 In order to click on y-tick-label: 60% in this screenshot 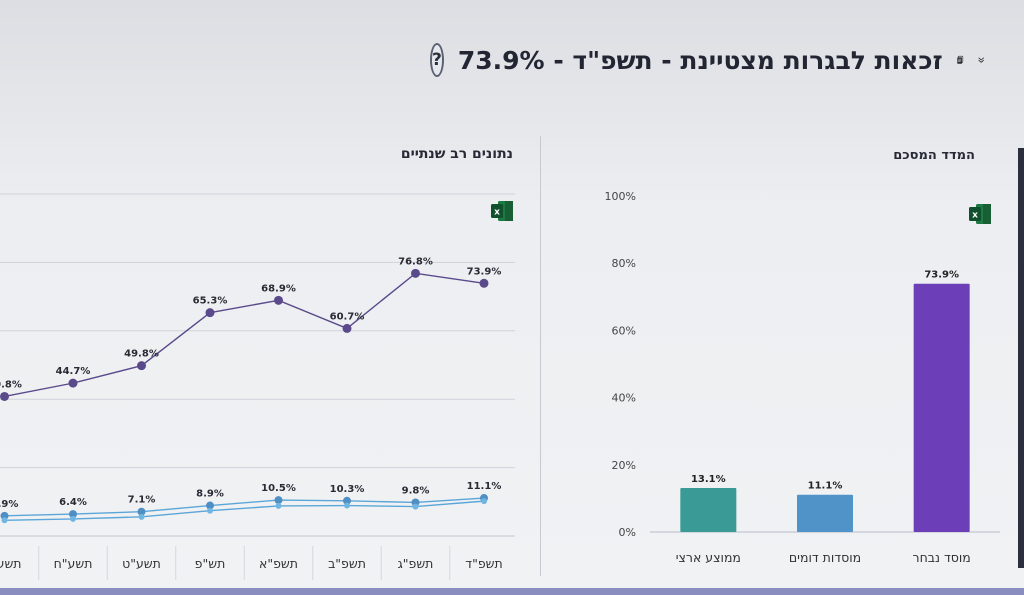, I will do `click(624, 330)`.